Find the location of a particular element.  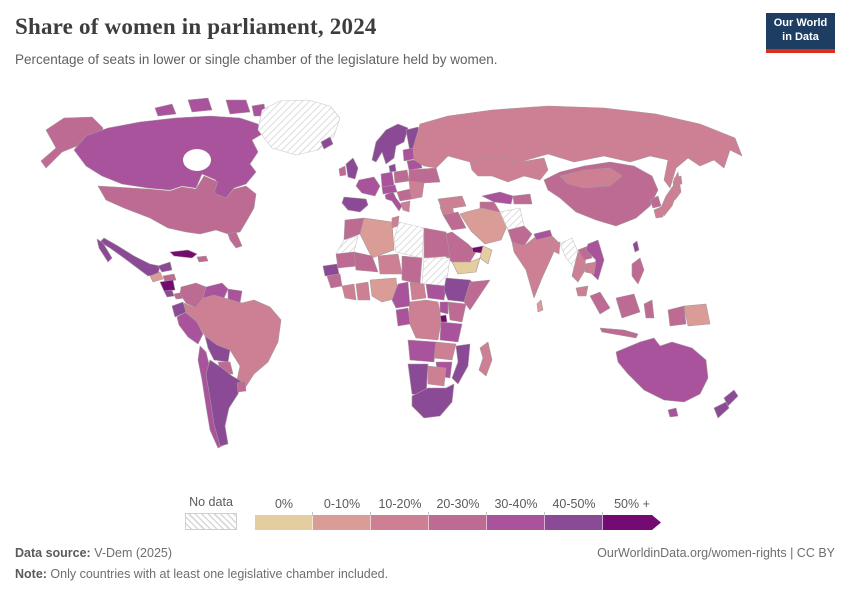

country-united-states-florida is located at coordinates (235, 240).